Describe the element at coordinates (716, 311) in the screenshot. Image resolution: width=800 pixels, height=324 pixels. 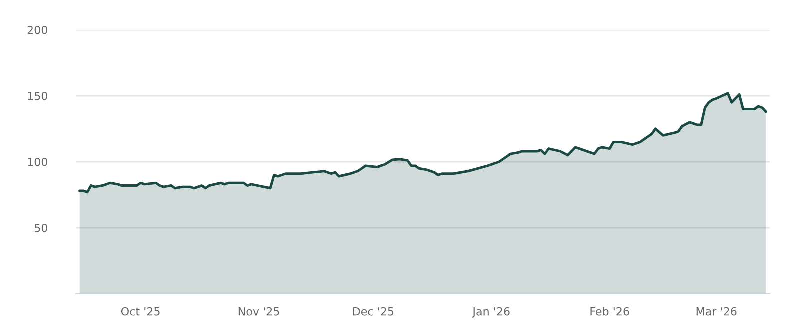
I see `x-tick-label: Mar '26` at that location.